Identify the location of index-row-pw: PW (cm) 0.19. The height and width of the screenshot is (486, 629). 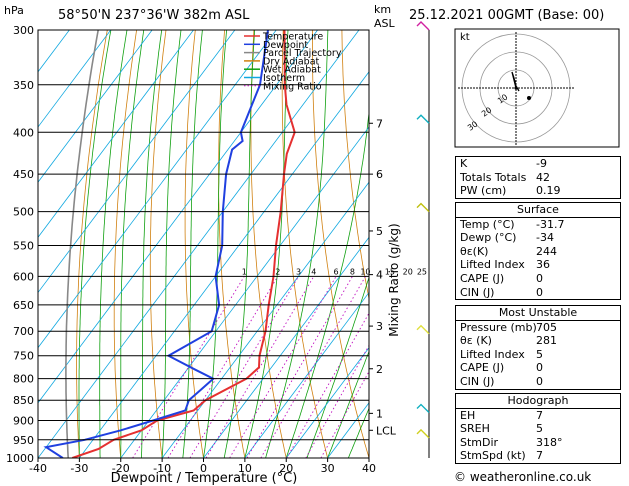
(538, 191).